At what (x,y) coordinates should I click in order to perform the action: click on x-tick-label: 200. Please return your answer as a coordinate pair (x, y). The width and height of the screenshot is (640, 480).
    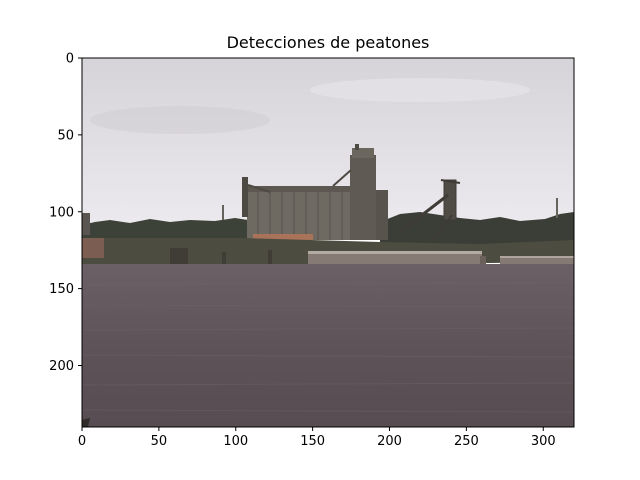
    Looking at the image, I should click on (389, 441).